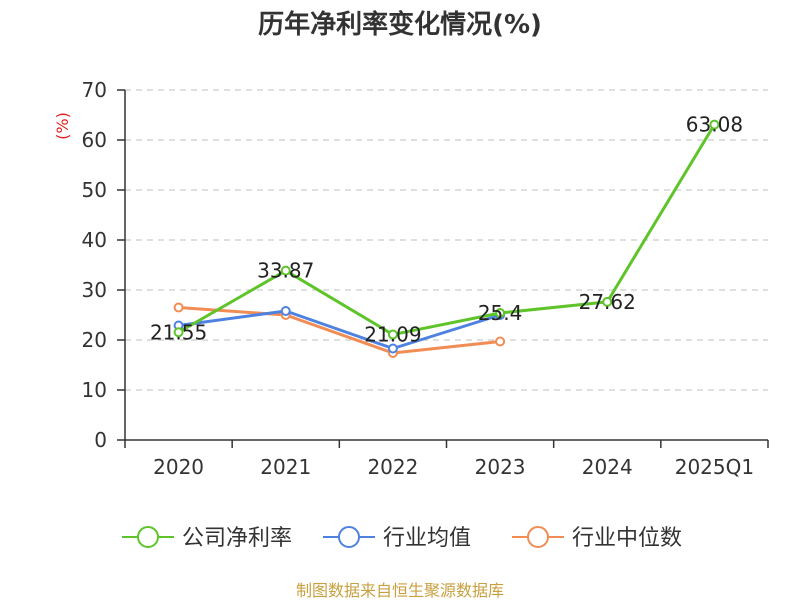  I want to click on series-line, so click(339, 330).